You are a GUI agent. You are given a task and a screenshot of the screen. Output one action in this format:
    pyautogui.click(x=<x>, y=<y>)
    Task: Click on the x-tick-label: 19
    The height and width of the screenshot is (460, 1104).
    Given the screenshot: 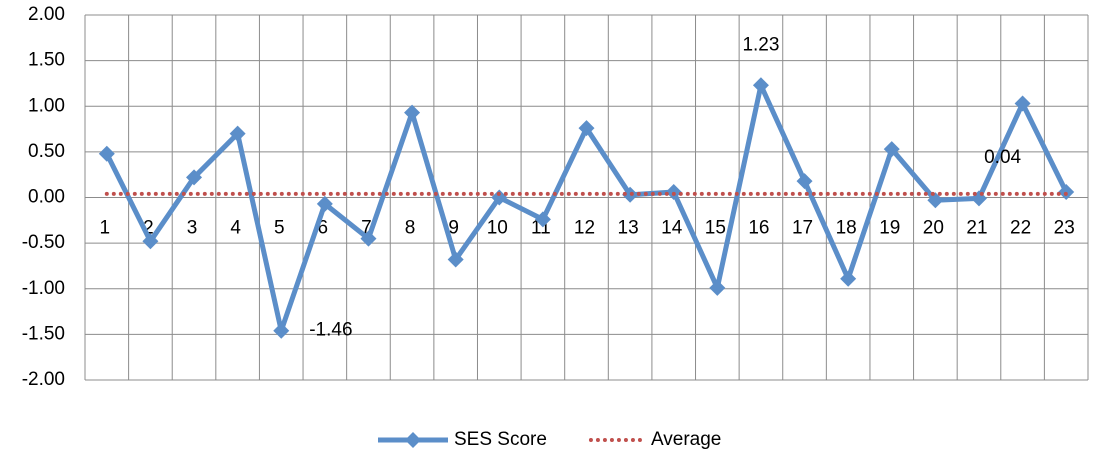 What is the action you would take?
    pyautogui.click(x=889, y=228)
    